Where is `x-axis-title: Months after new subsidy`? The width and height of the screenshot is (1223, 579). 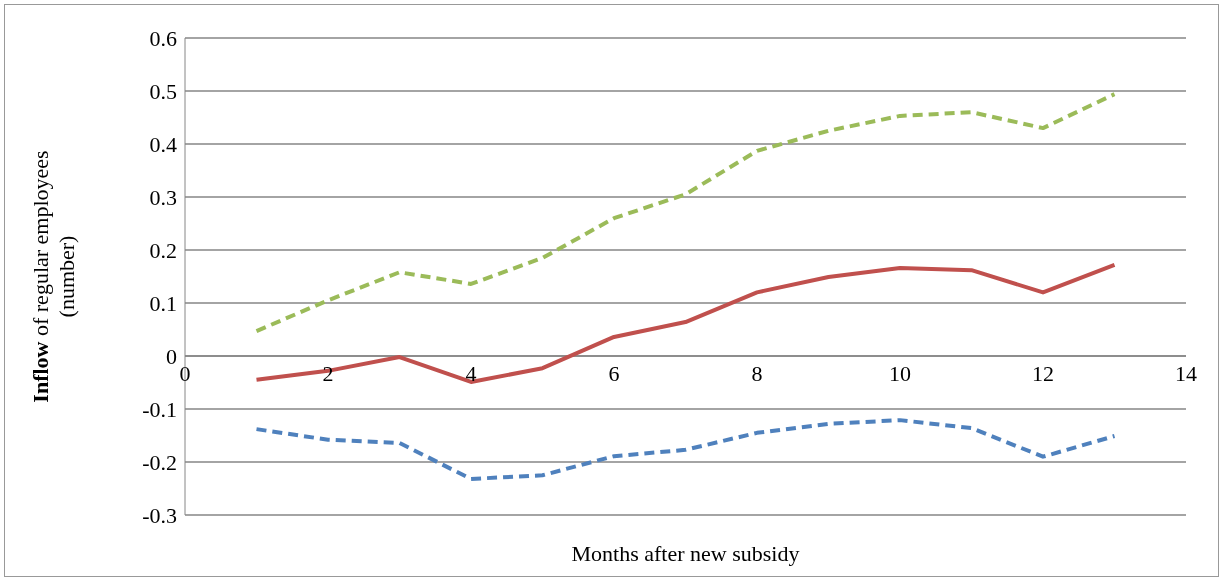
x-axis-title: Months after new subsidy is located at coordinates (685, 553).